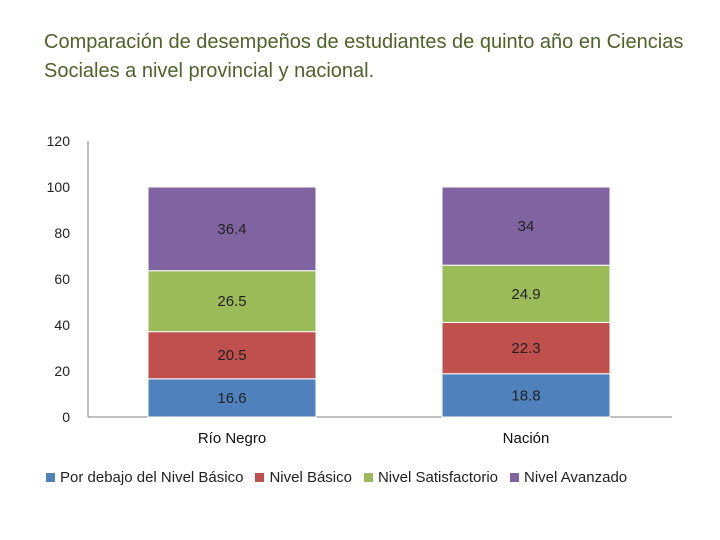  What do you see at coordinates (232, 438) in the screenshot?
I see `x-category-label: Río Negro` at bounding box center [232, 438].